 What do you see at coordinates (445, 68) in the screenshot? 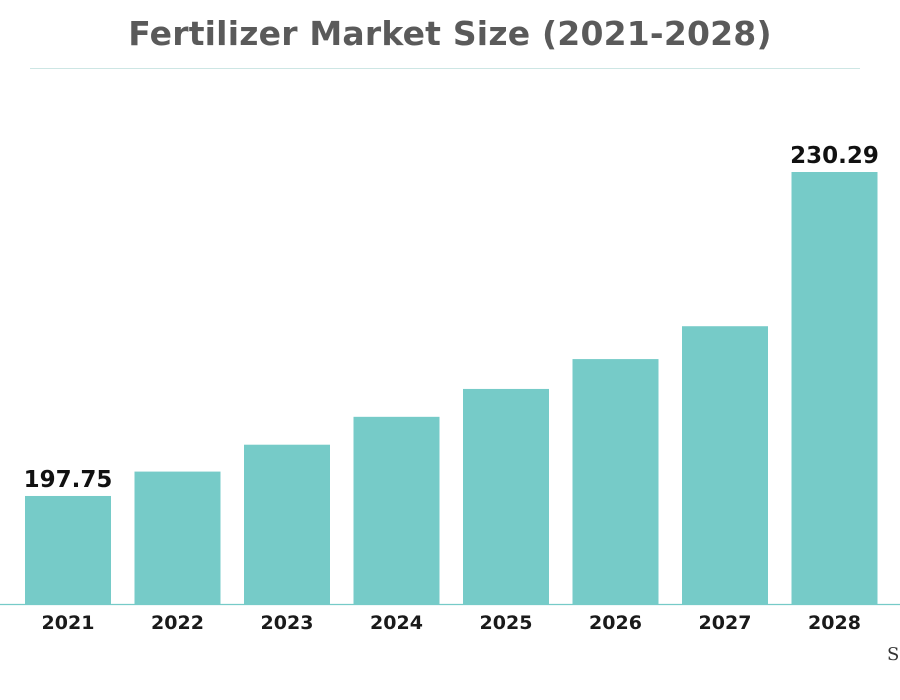
I see `title-divider` at bounding box center [445, 68].